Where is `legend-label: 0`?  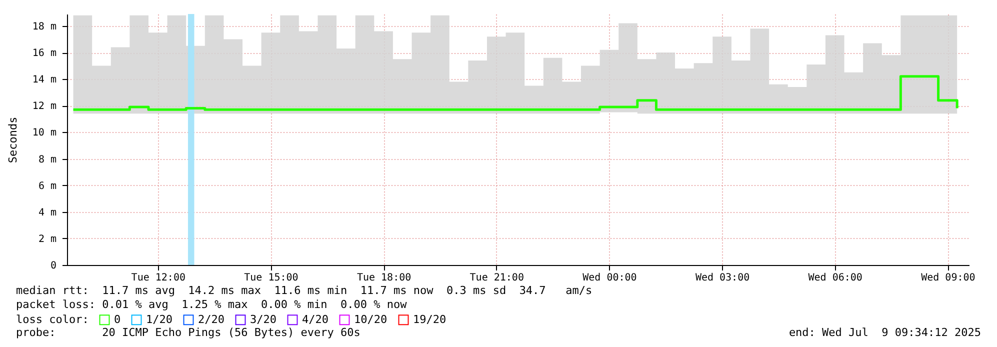
legend-label: 0 is located at coordinates (117, 319).